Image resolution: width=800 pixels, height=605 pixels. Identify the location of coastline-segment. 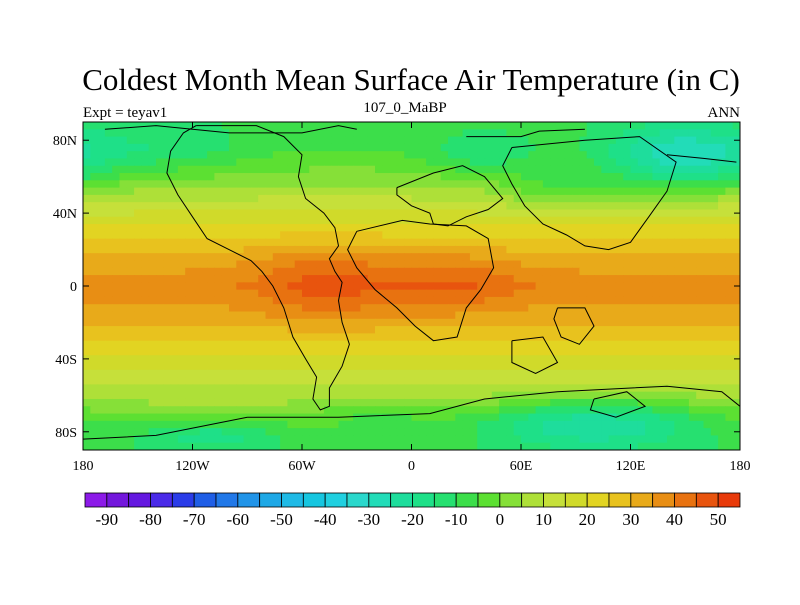
(701, 158).